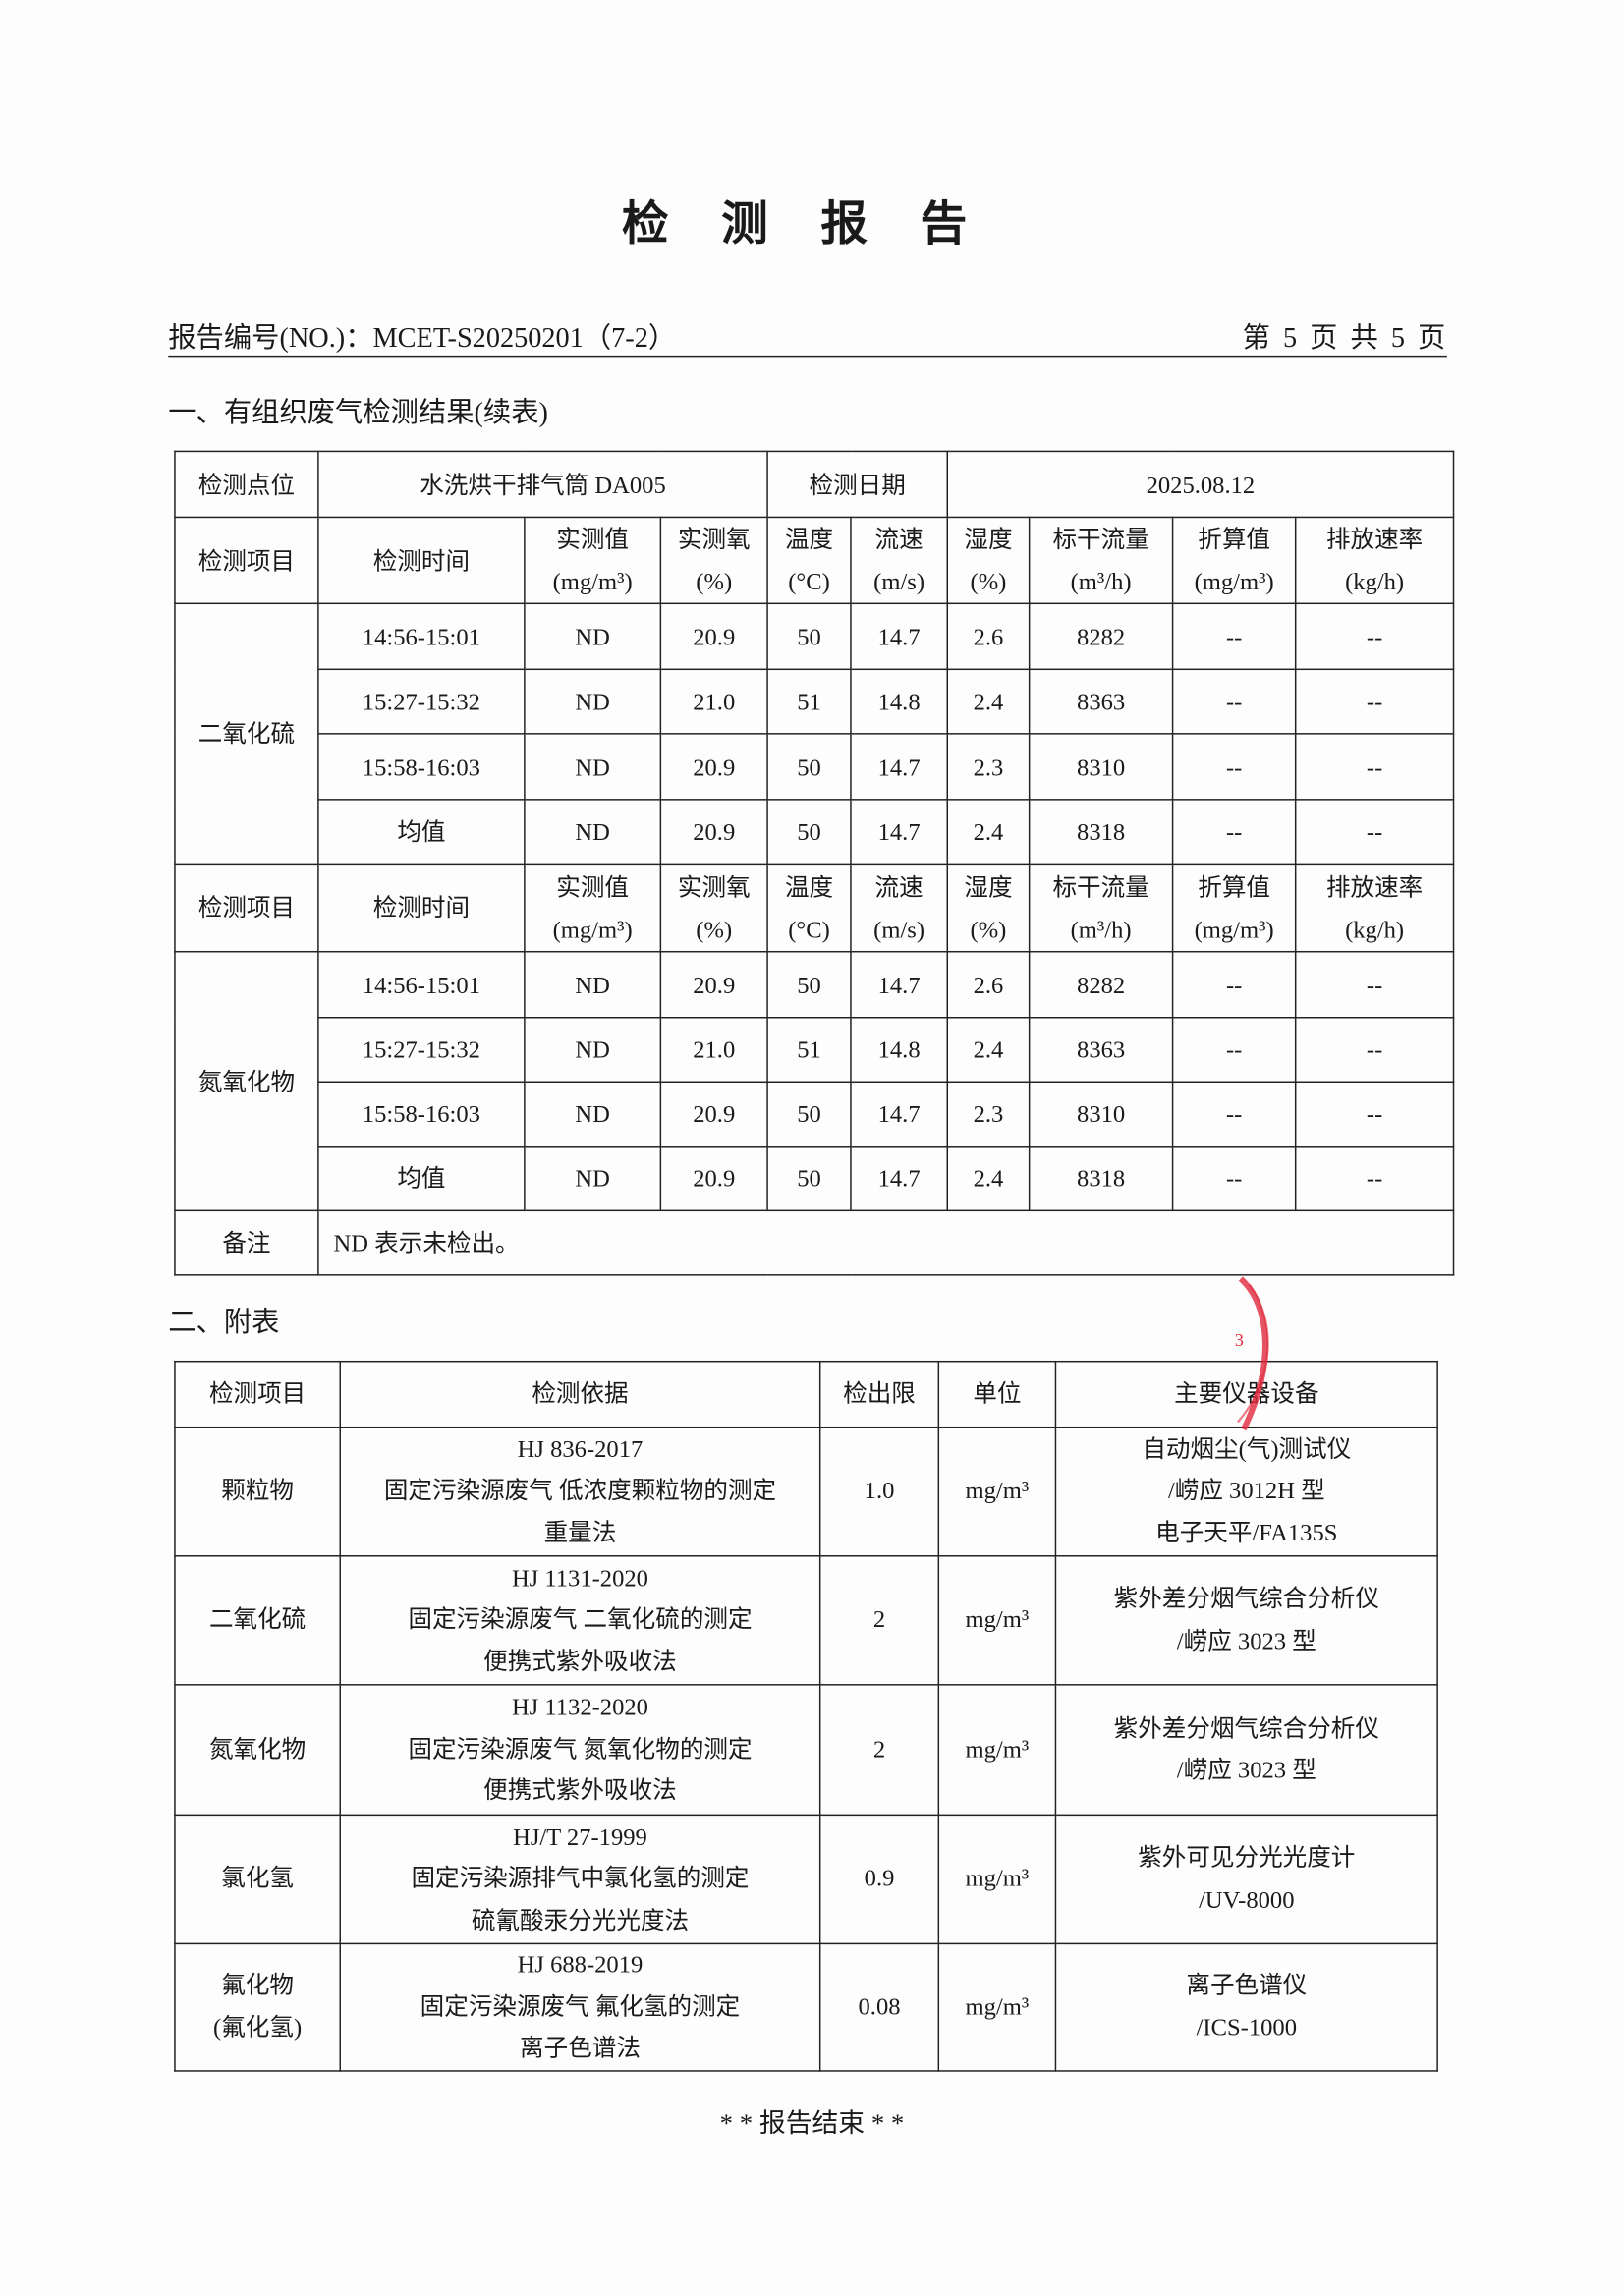 The height and width of the screenshot is (2296, 1624). What do you see at coordinates (879, 1491) in the screenshot?
I see `table-cell: 1.0` at bounding box center [879, 1491].